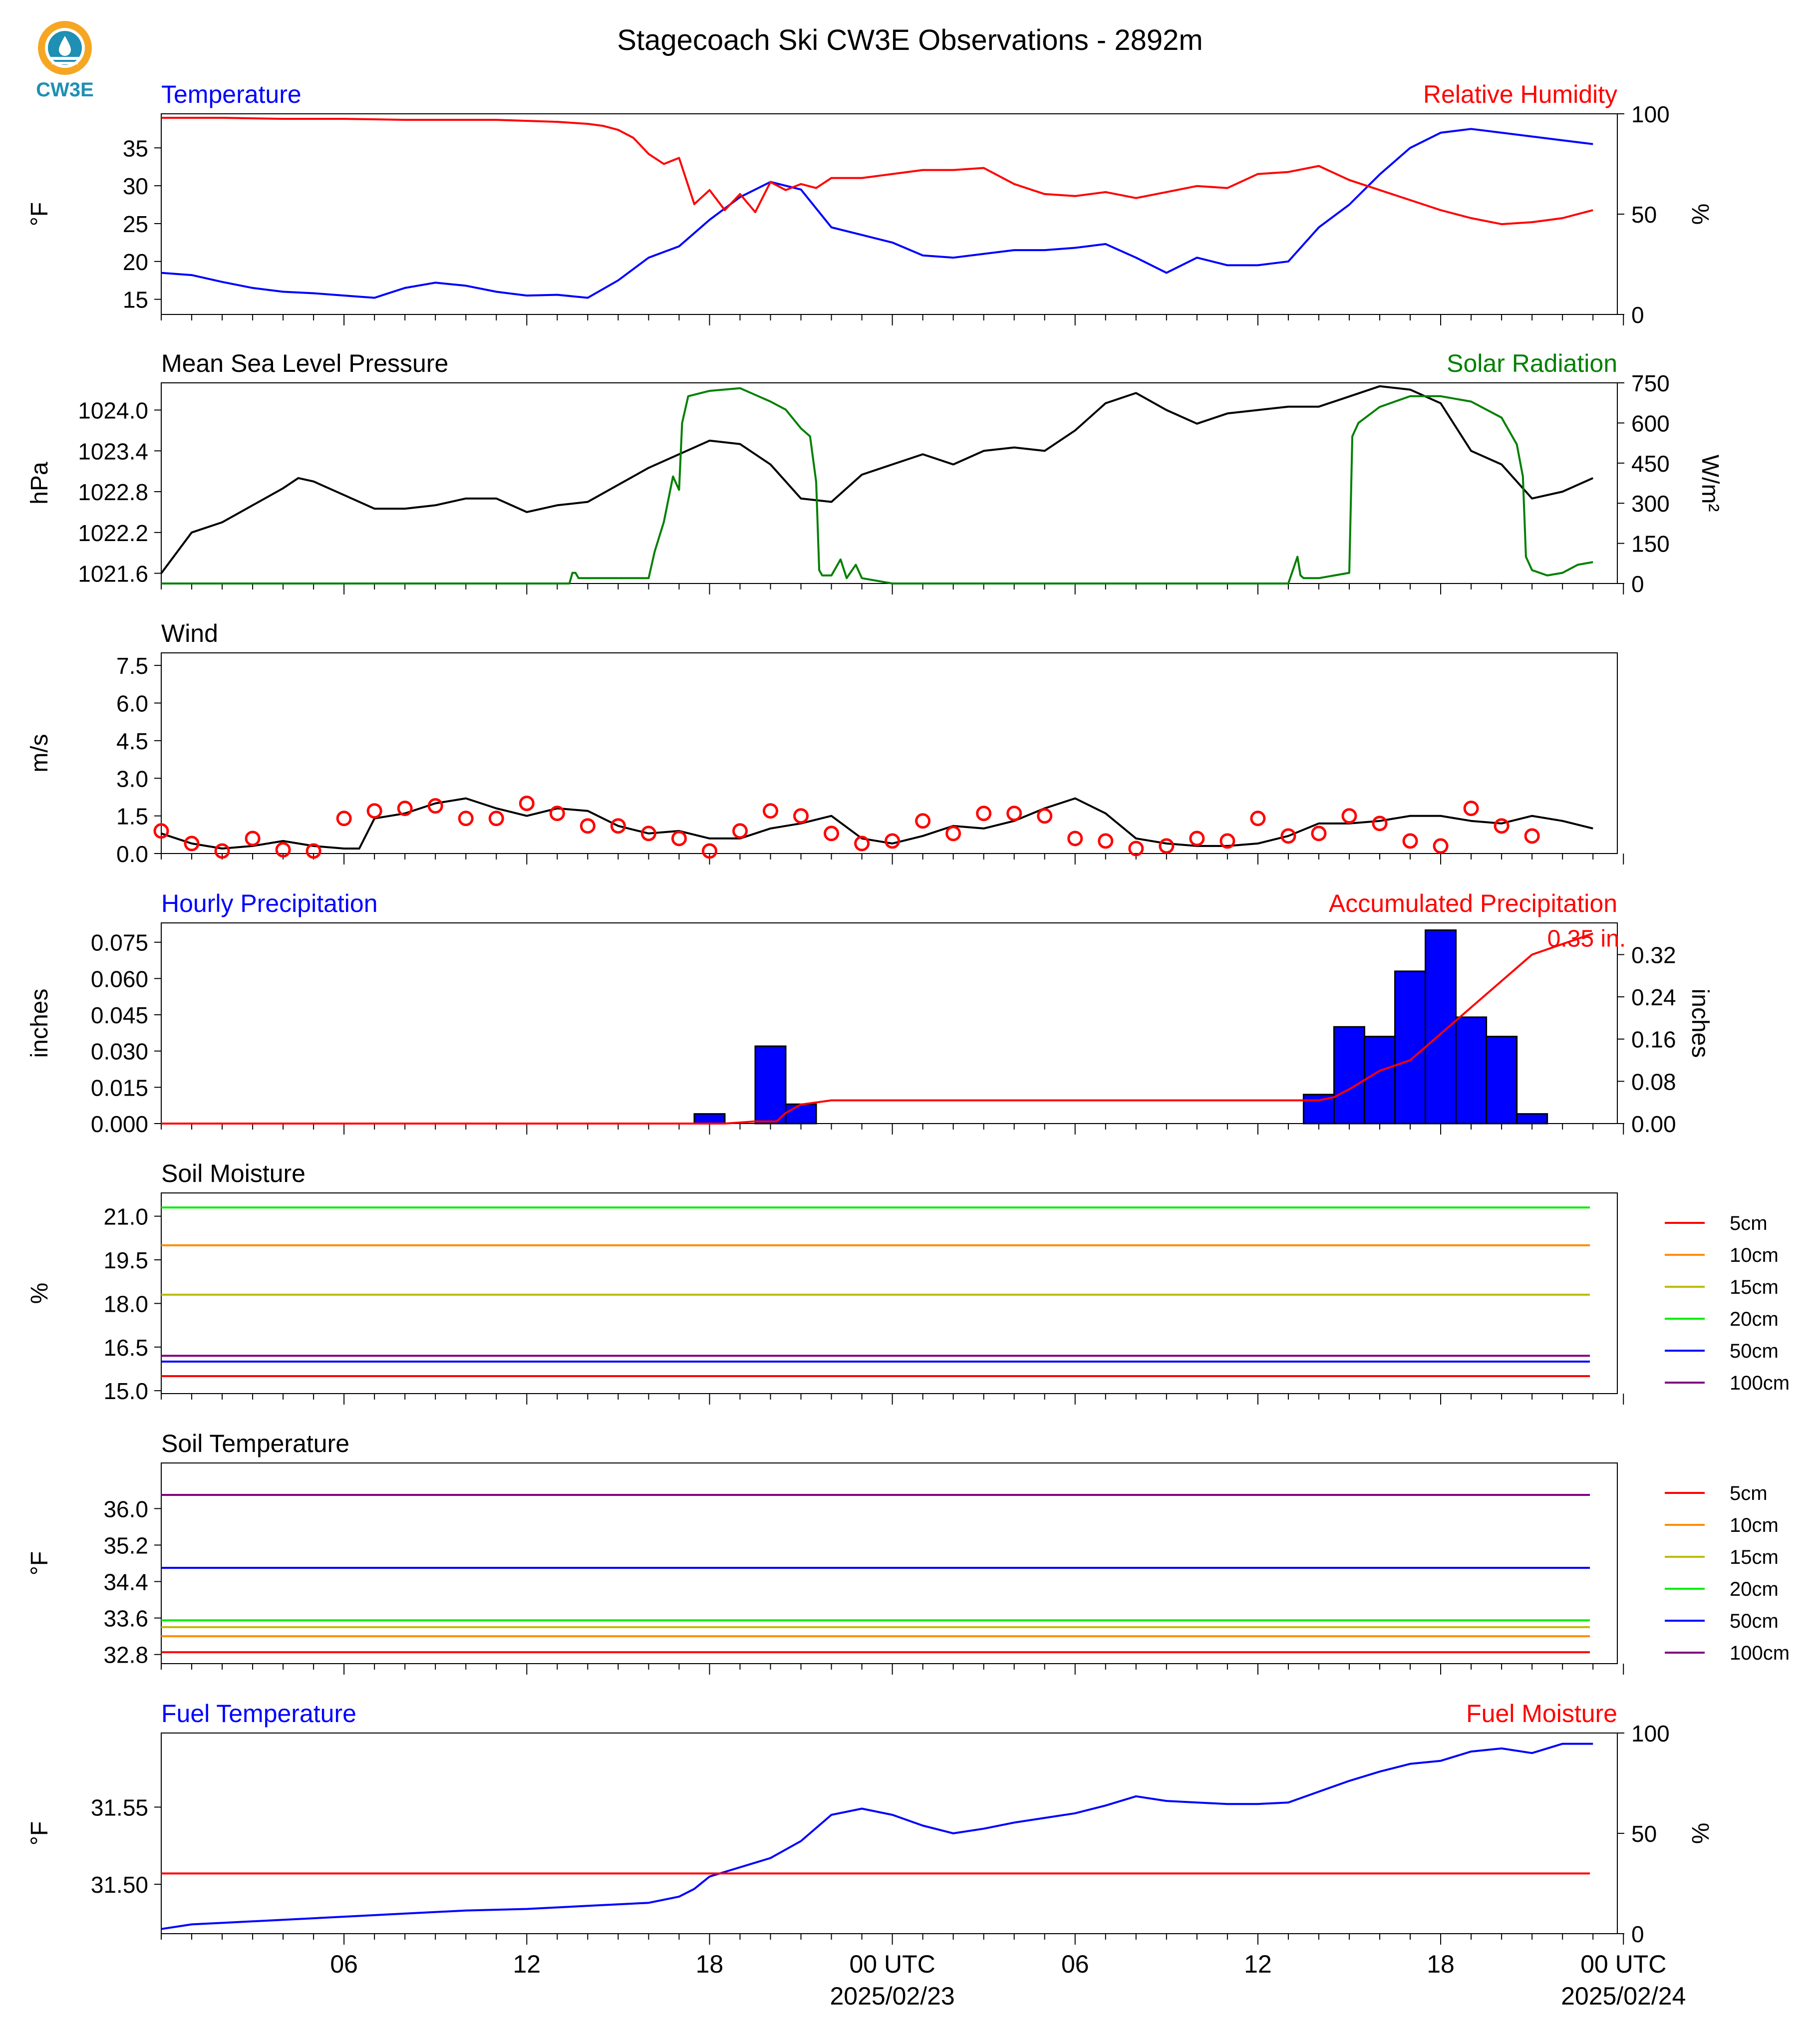 The height and width of the screenshot is (2028, 1820). What do you see at coordinates (1650, 544) in the screenshot?
I see `panel-1-ytick-right-label-1: 150` at bounding box center [1650, 544].